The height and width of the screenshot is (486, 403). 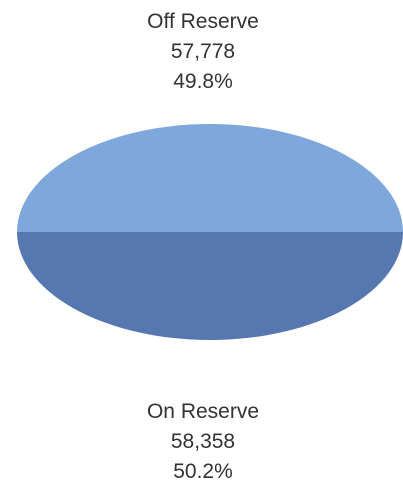 I want to click on slice-value-on-reserve: 58,358, so click(x=203, y=441).